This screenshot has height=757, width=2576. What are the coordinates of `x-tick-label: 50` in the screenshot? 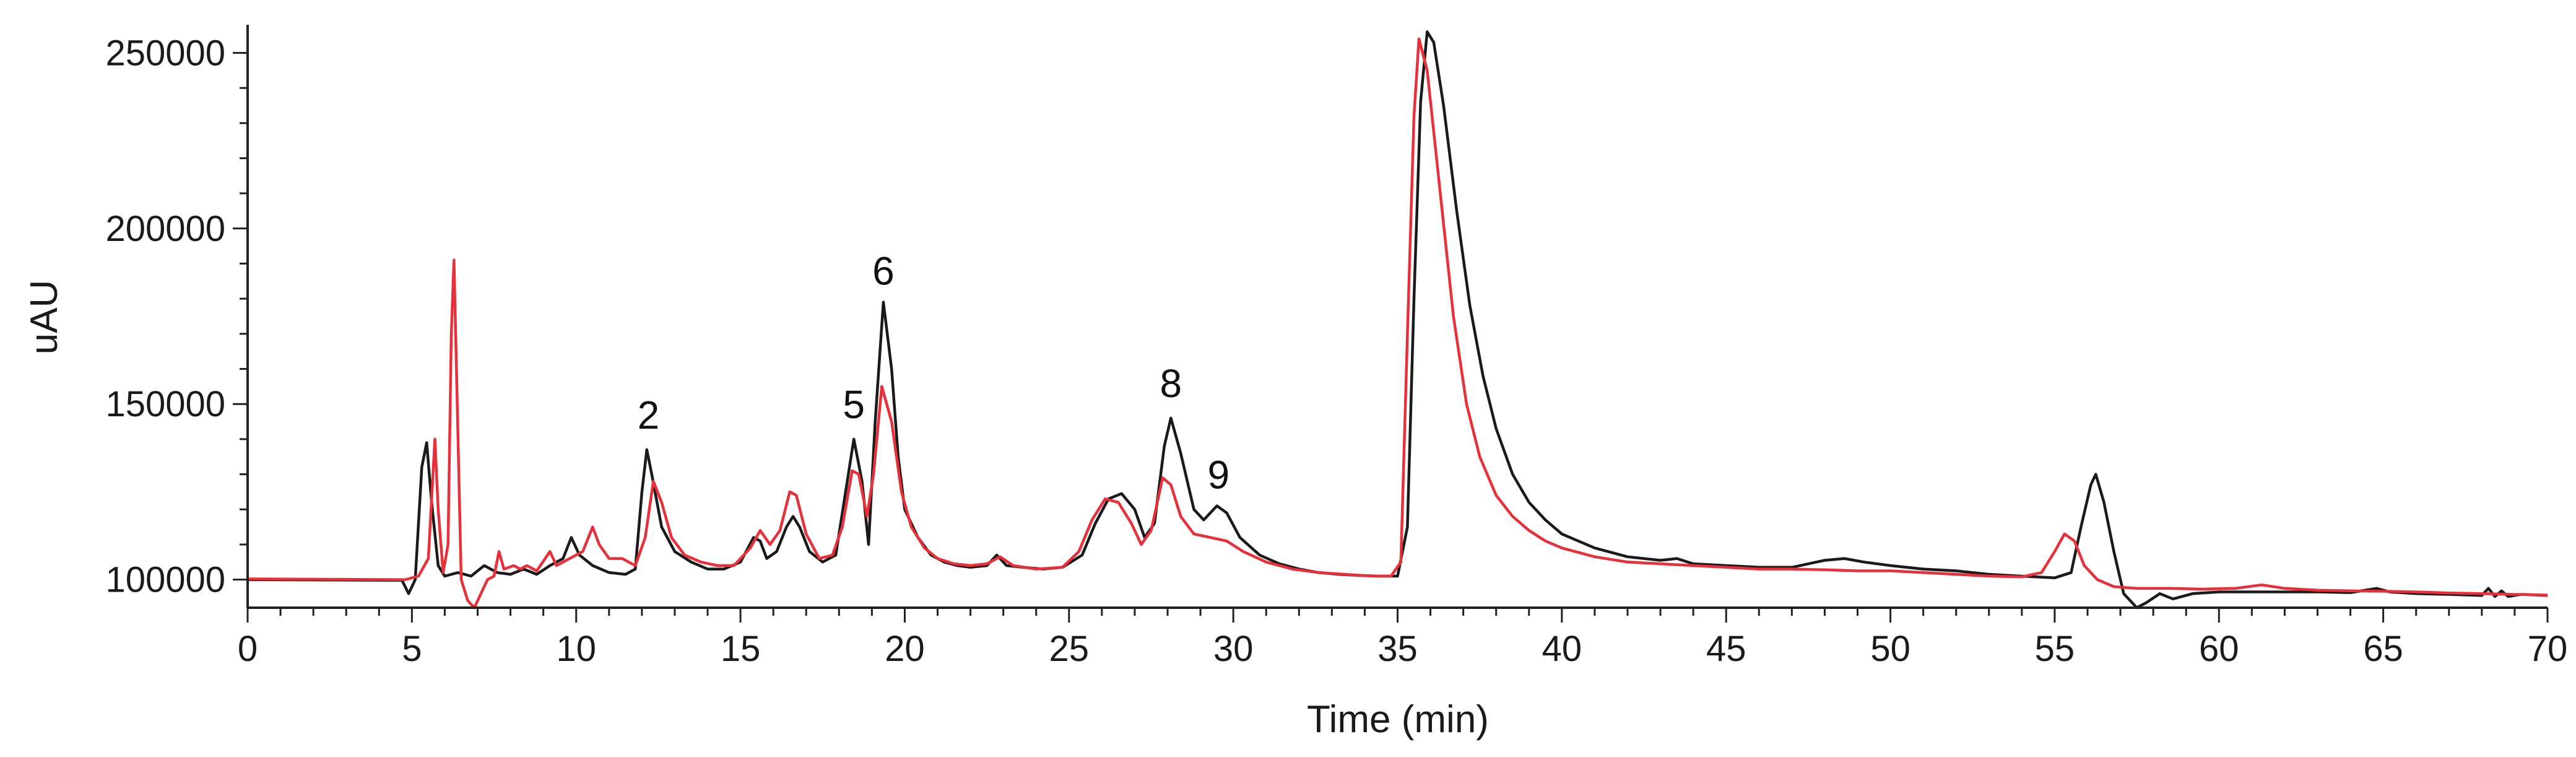 It's located at (1890, 649).